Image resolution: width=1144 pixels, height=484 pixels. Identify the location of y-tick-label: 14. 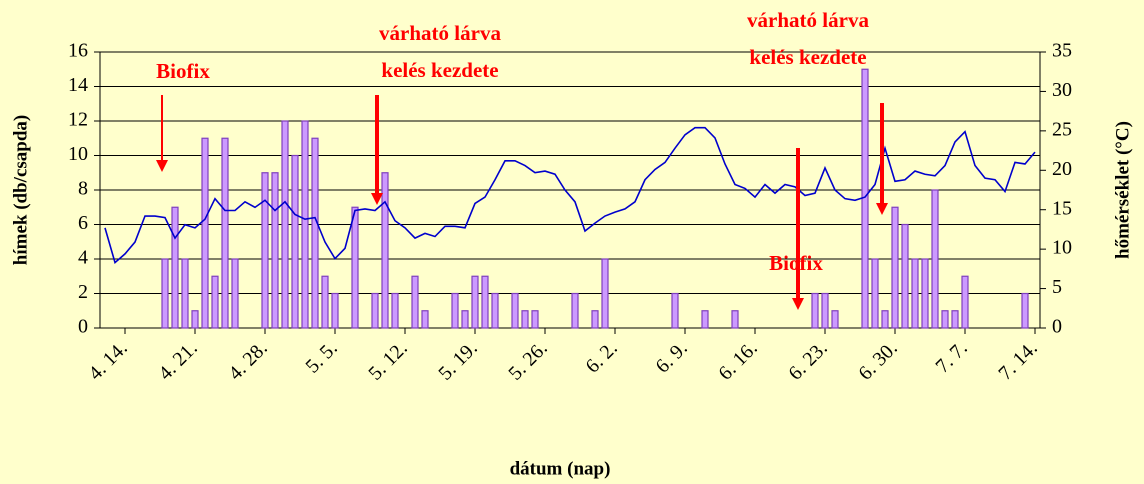
(78, 85).